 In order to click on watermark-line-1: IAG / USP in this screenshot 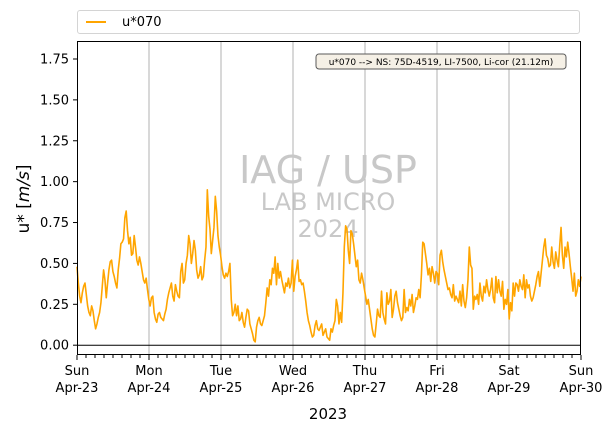, I will do `click(328, 170)`.